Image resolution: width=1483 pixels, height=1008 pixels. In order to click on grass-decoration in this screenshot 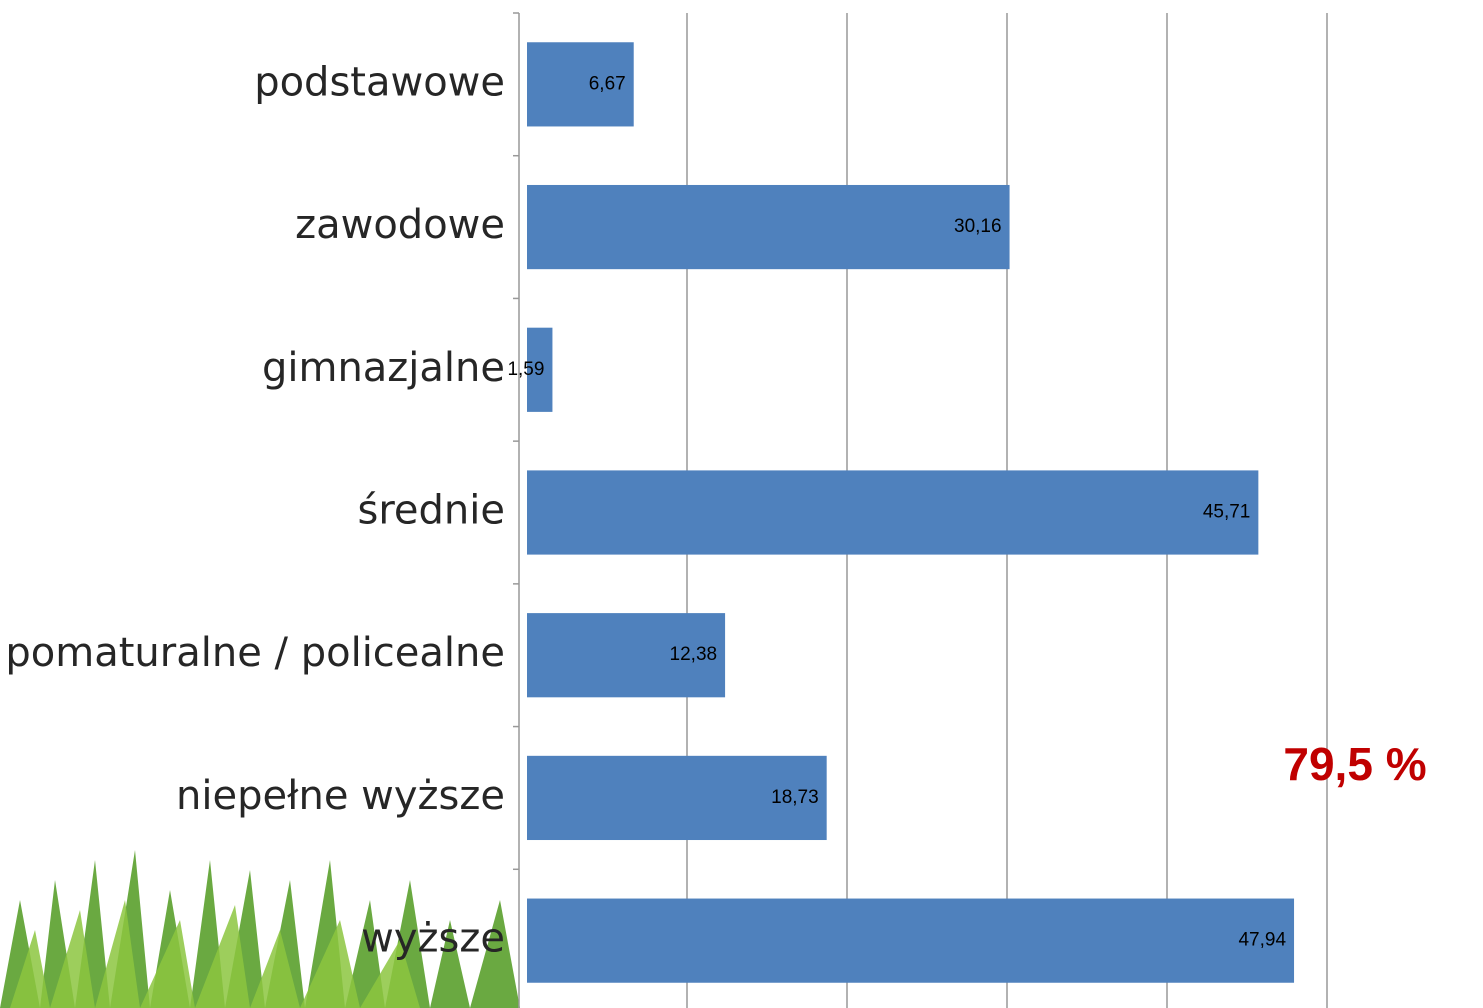, I will do `click(260, 929)`.